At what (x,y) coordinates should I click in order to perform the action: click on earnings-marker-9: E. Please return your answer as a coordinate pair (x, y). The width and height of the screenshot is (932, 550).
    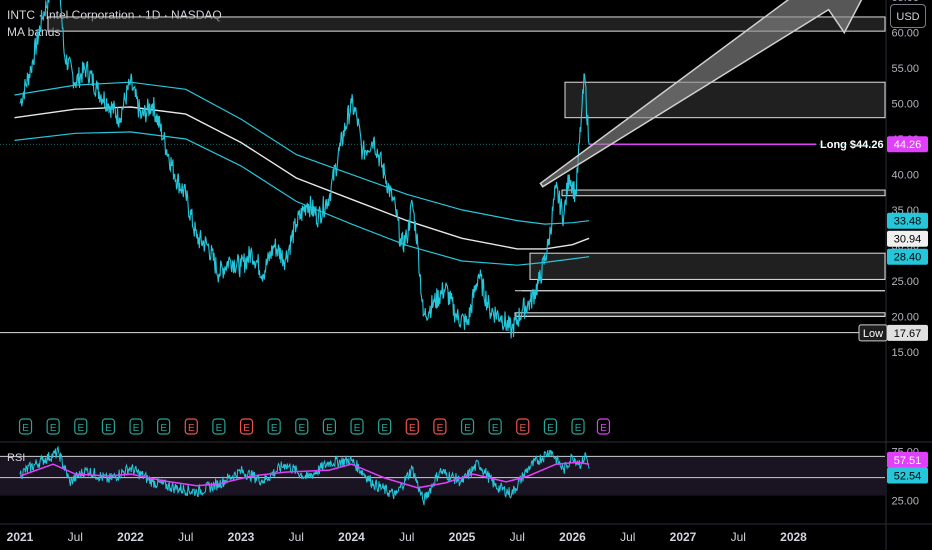
    Looking at the image, I should click on (246, 426).